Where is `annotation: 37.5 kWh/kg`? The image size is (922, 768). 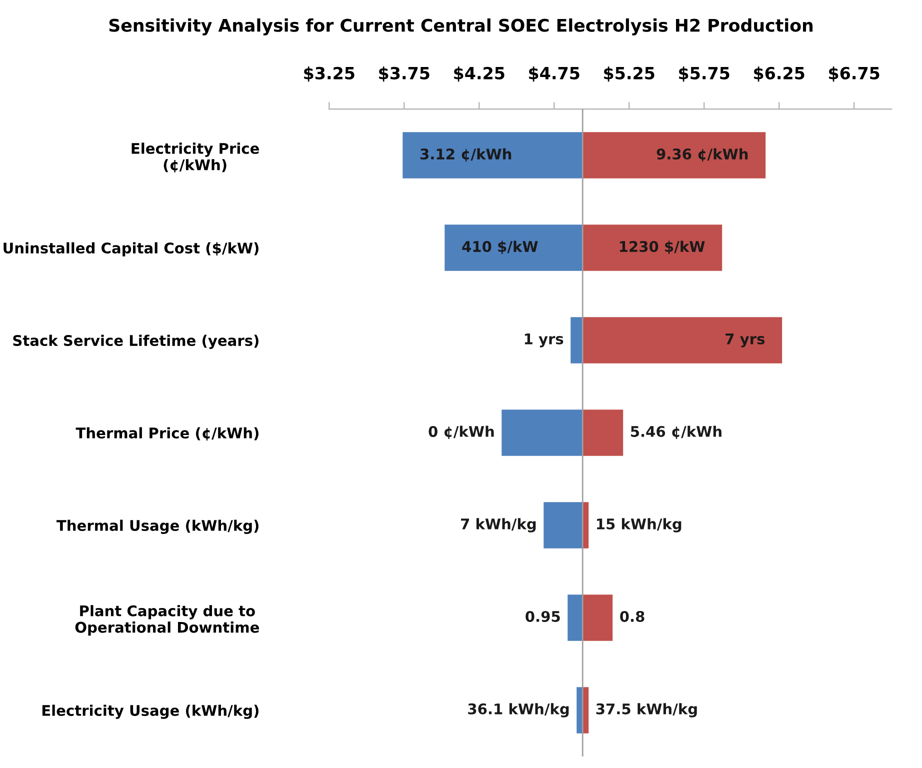
annotation: 37.5 kWh/kg is located at coordinates (646, 710).